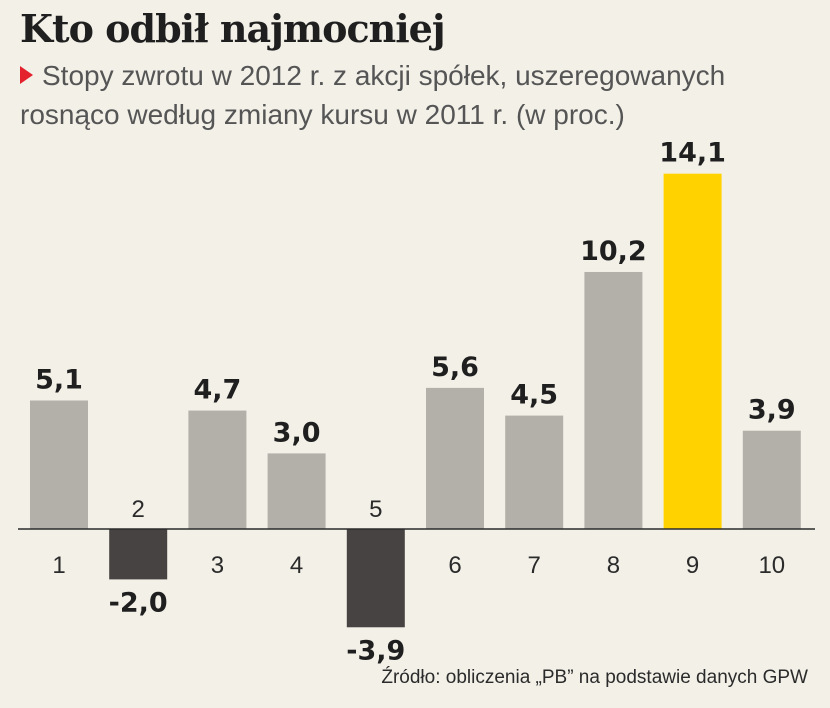  I want to click on category-label: 5, so click(375, 509).